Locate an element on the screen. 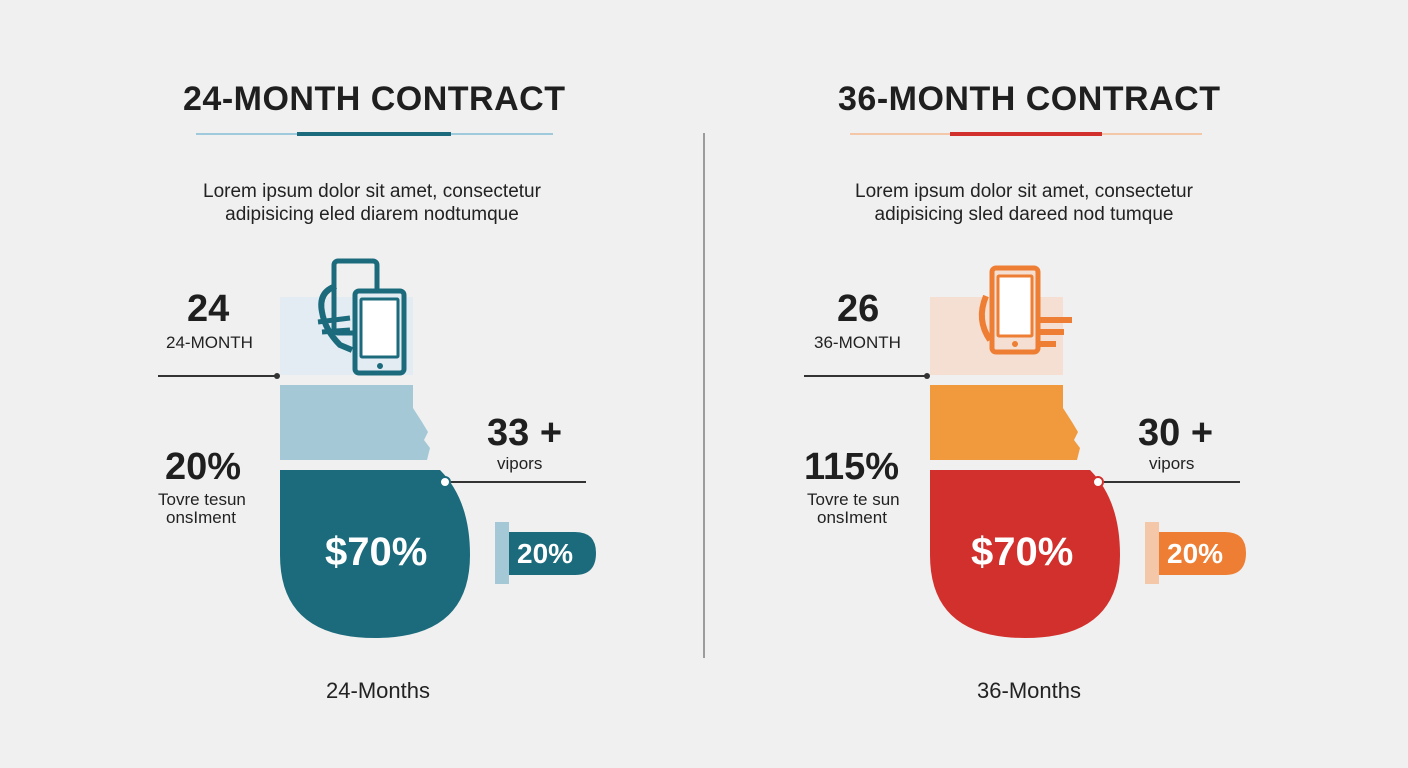 The height and width of the screenshot is (768, 1408). panel-divider is located at coordinates (704, 395).